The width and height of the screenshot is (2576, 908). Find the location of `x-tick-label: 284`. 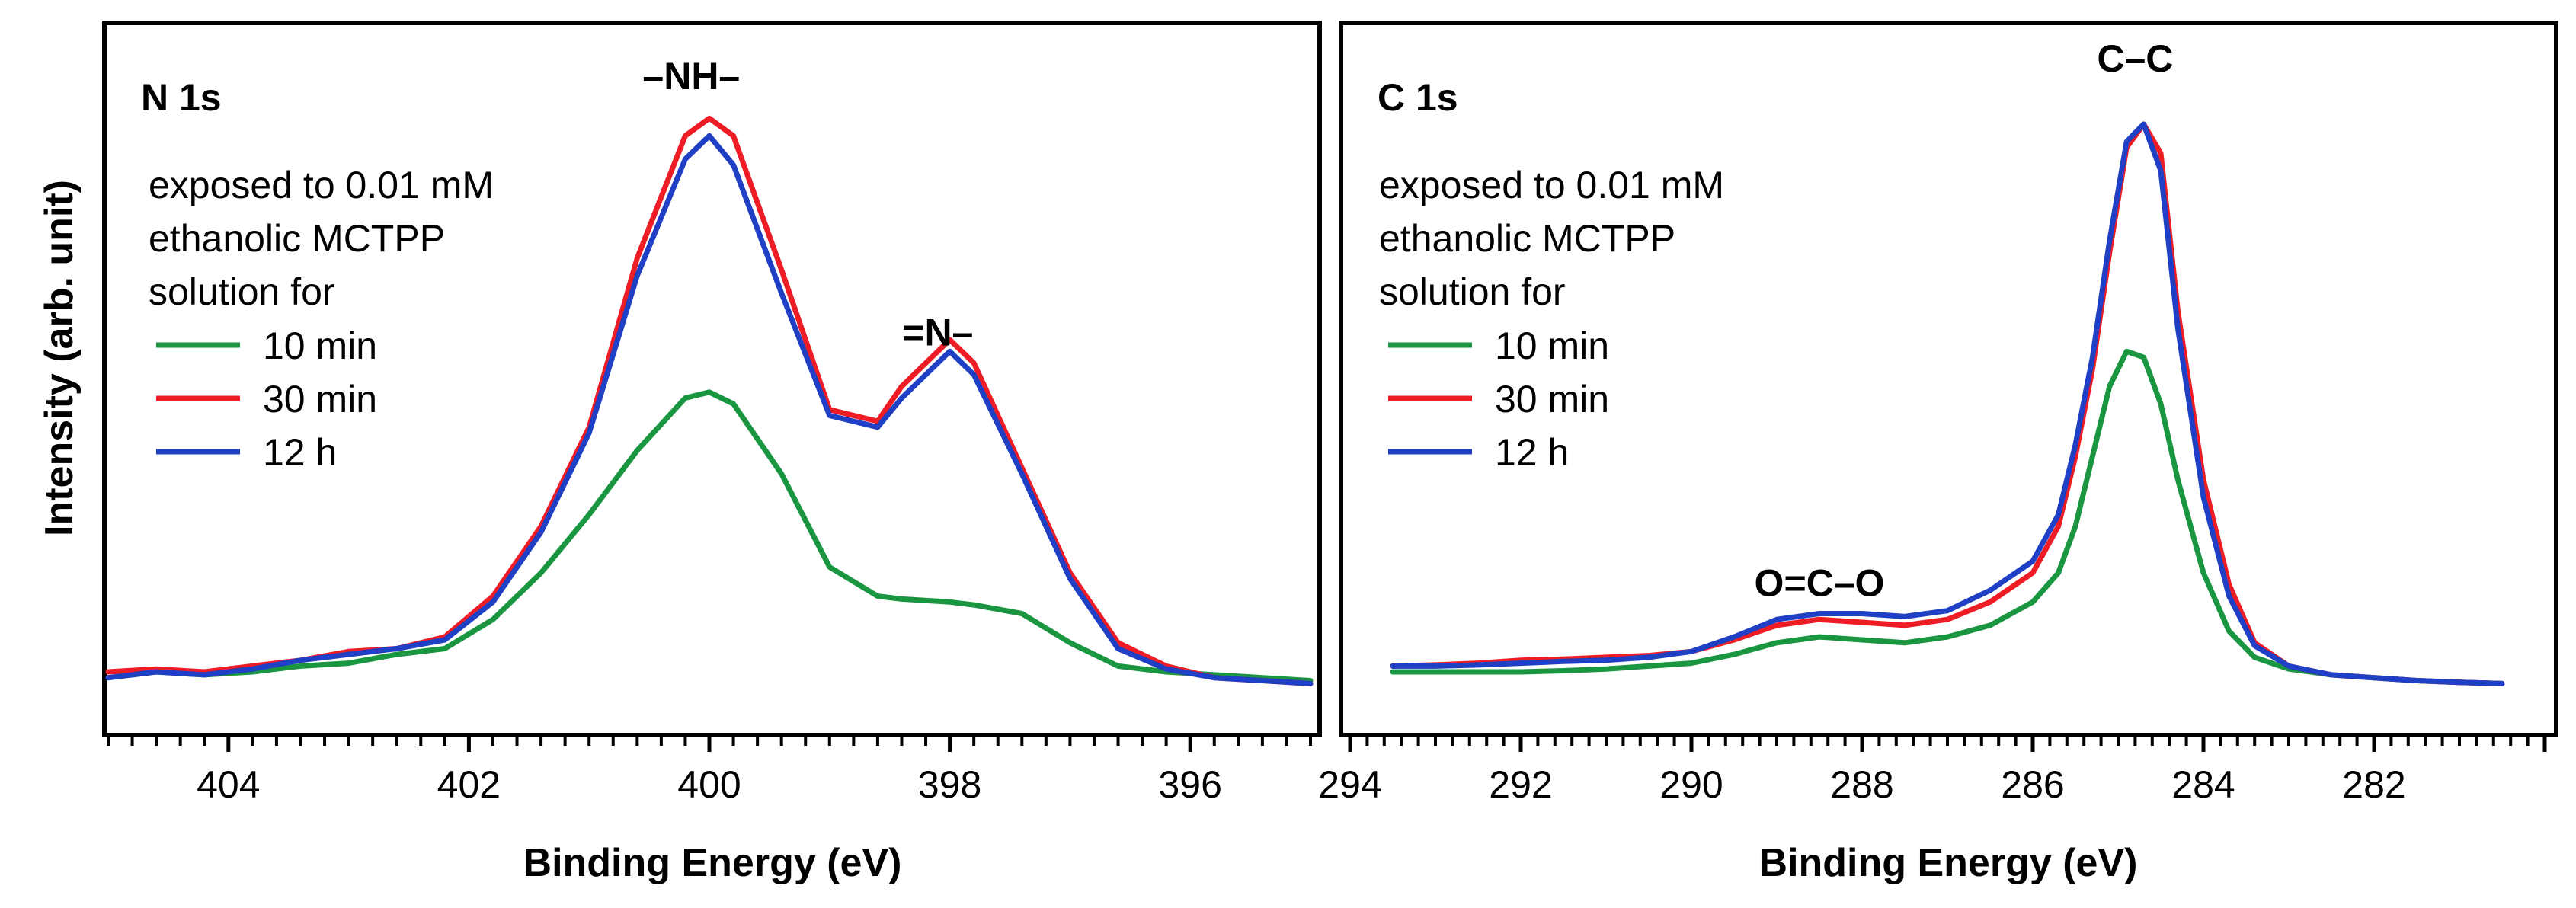

x-tick-label: 284 is located at coordinates (2203, 784).